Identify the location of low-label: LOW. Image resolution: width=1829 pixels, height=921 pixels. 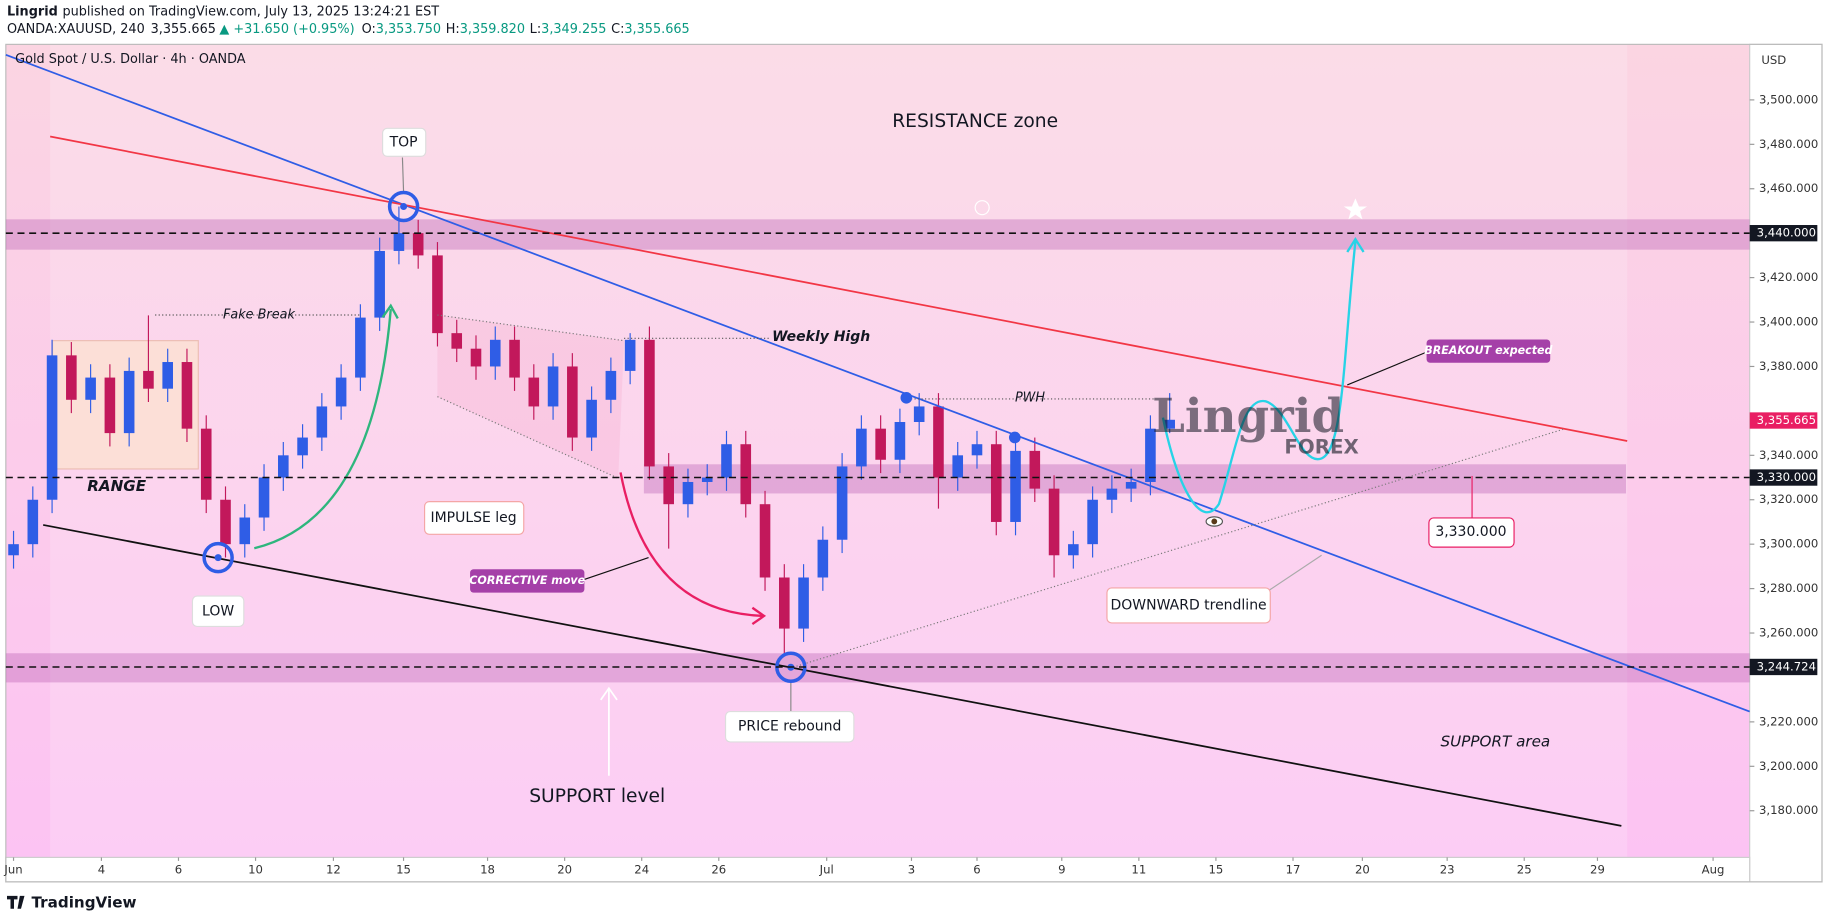
(218, 611).